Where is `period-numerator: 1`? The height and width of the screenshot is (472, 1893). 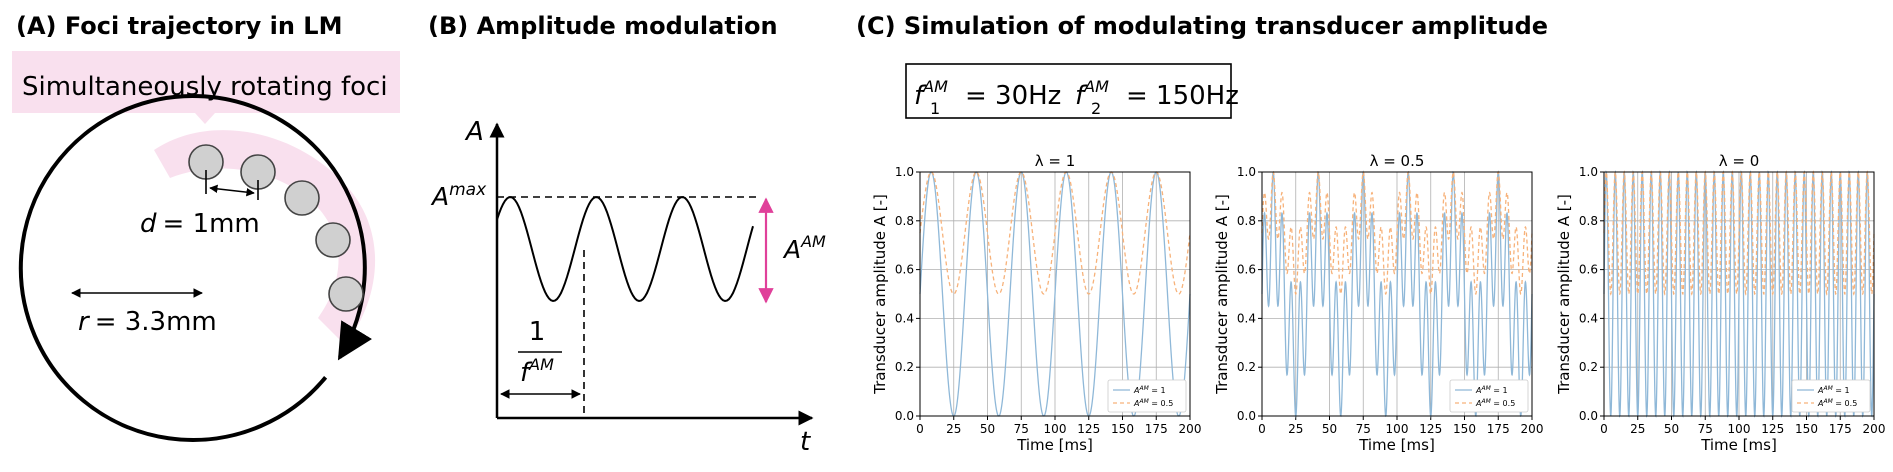
period-numerator: 1 is located at coordinates (537, 332).